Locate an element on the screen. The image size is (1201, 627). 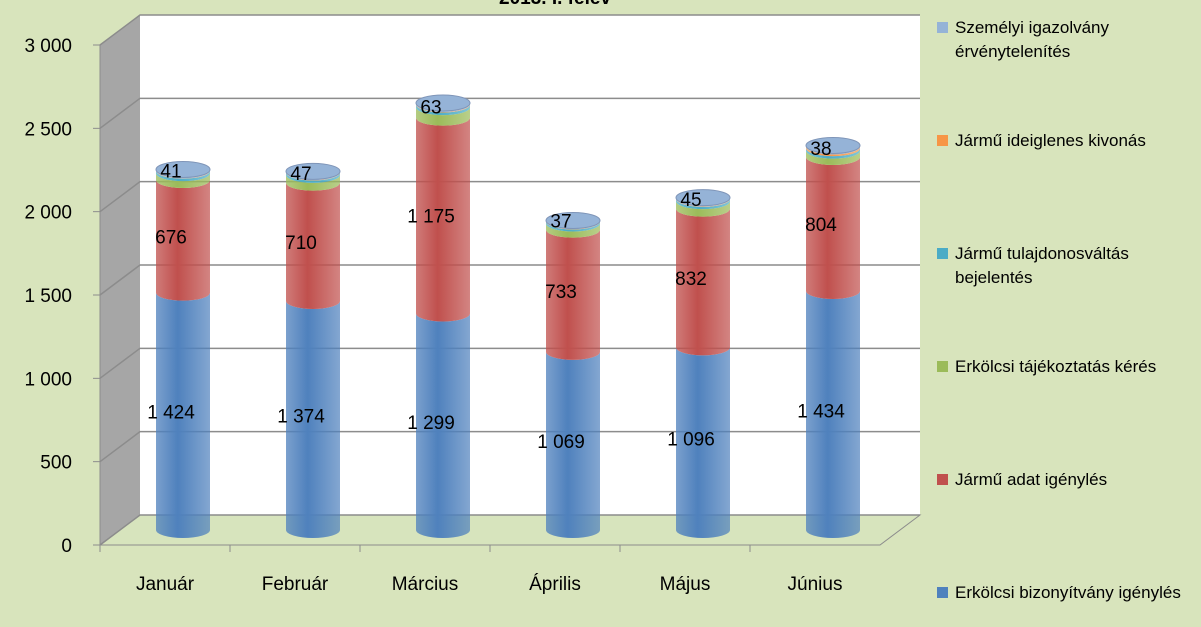
data-label: 1 374 is located at coordinates (301, 417).